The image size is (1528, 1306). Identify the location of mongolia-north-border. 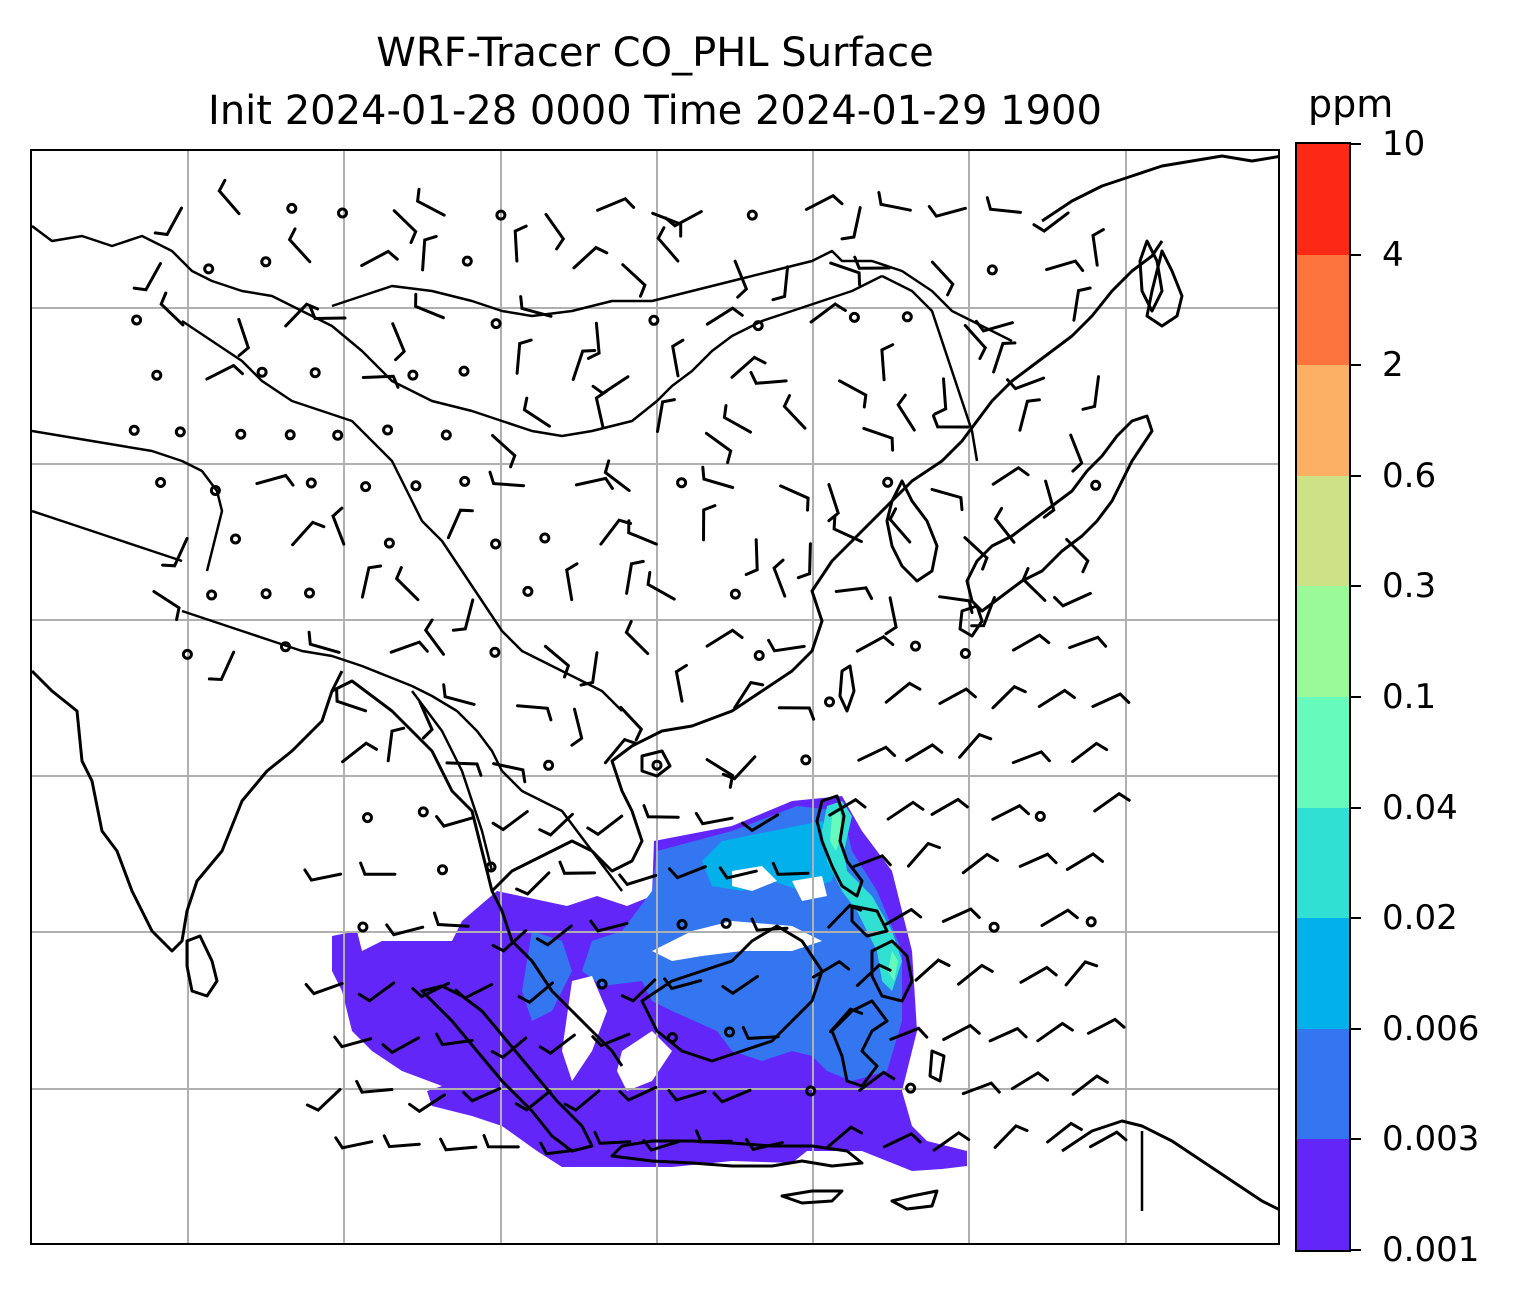
(672, 296).